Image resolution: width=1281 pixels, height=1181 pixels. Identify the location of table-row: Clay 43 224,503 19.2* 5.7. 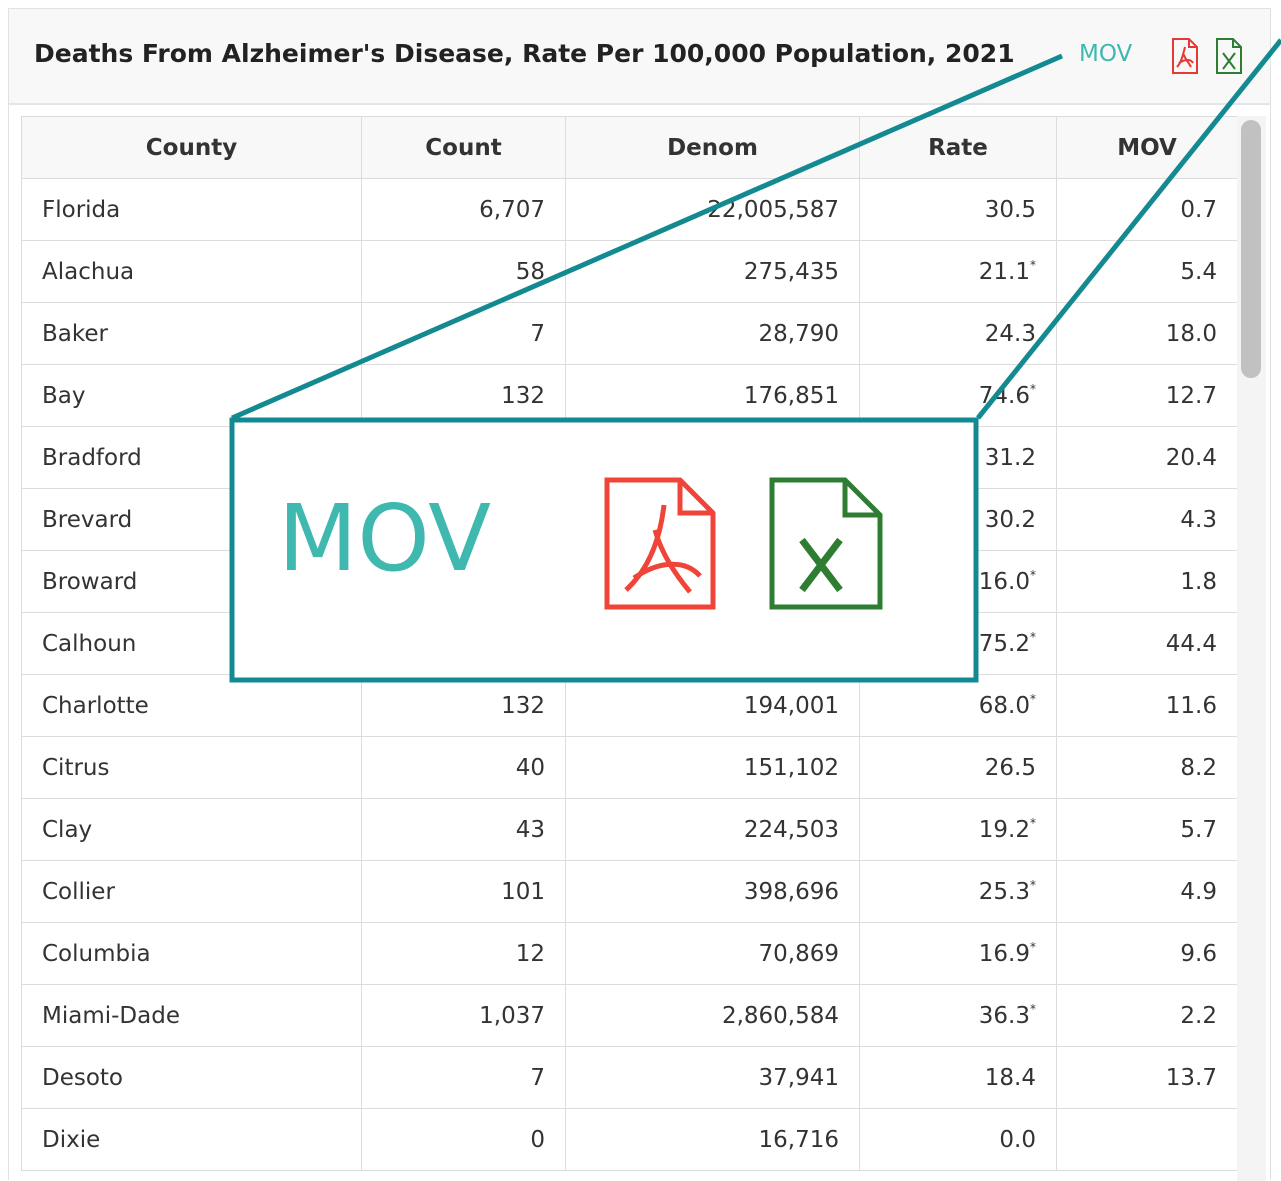
(629, 829).